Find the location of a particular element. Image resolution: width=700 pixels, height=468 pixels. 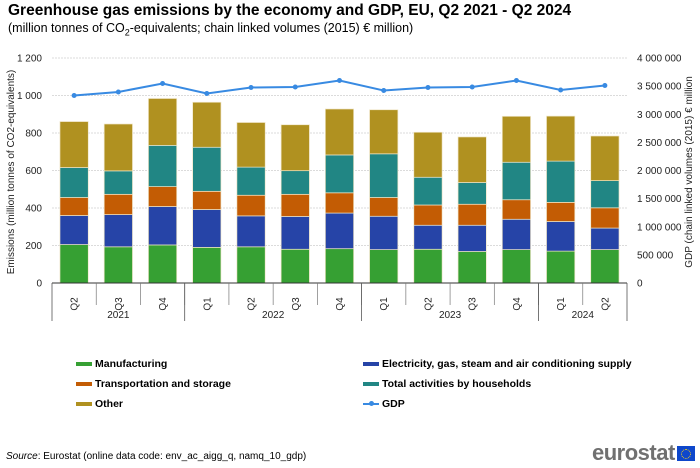

y2-tick-label: 3 500 000 is located at coordinates (659, 87).